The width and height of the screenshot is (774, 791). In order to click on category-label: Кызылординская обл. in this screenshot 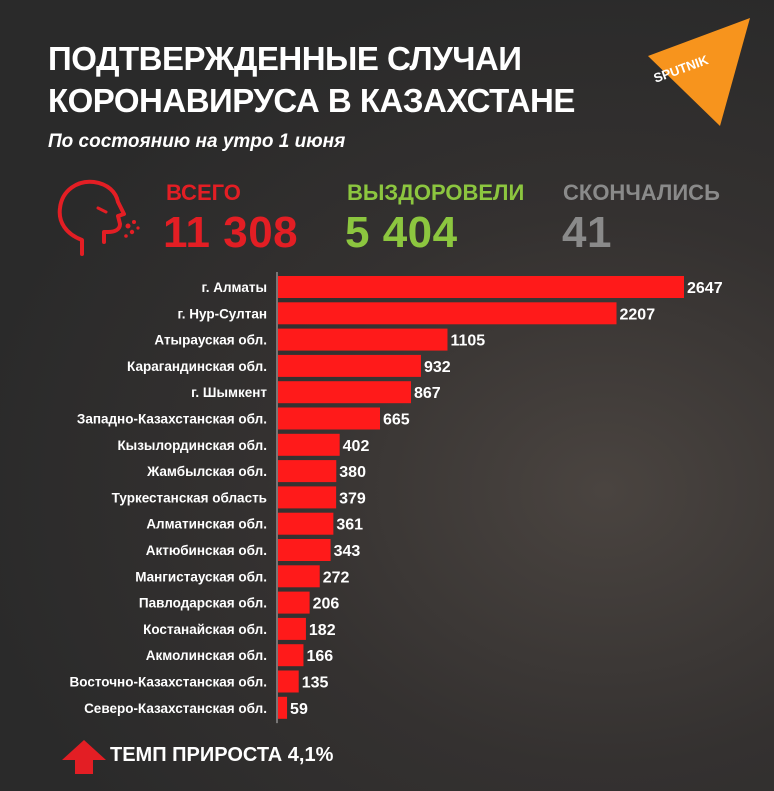, I will do `click(192, 445)`.